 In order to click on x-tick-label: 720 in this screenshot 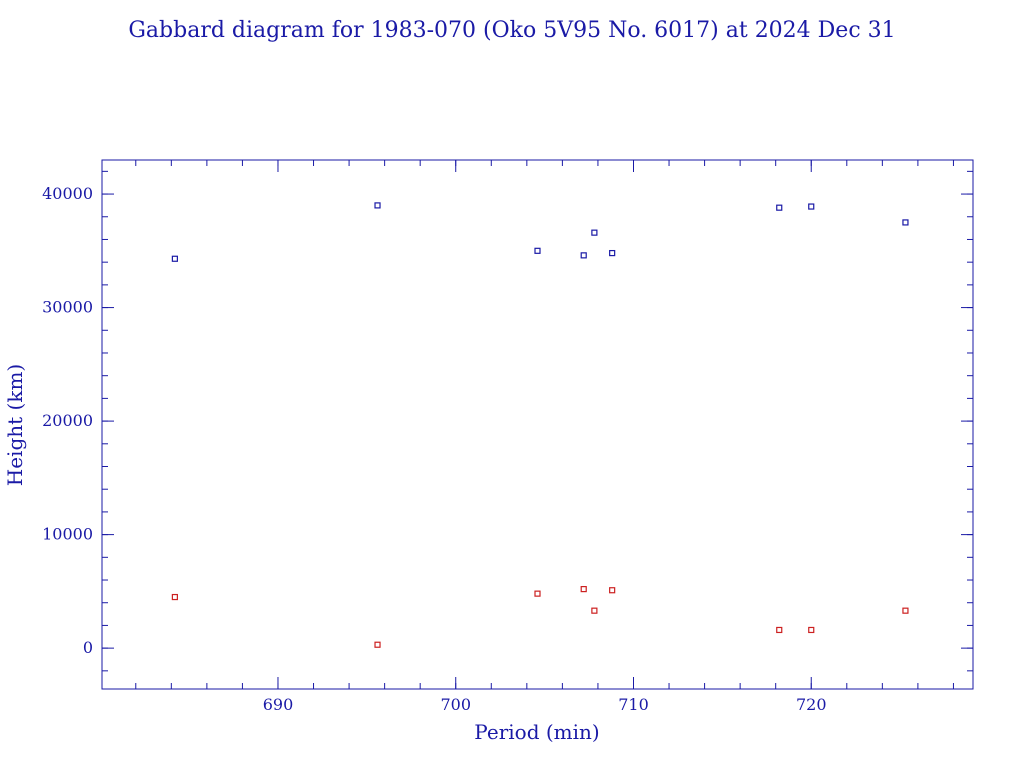, I will do `click(811, 704)`.